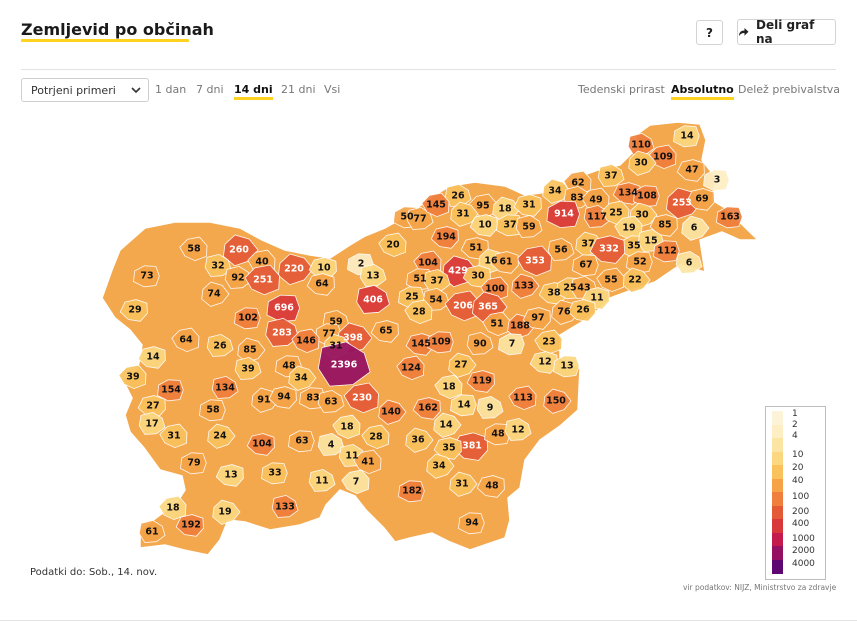 The height and width of the screenshot is (621, 857). Describe the element at coordinates (253, 91) in the screenshot. I see `range-14-days: 14 dni` at that location.